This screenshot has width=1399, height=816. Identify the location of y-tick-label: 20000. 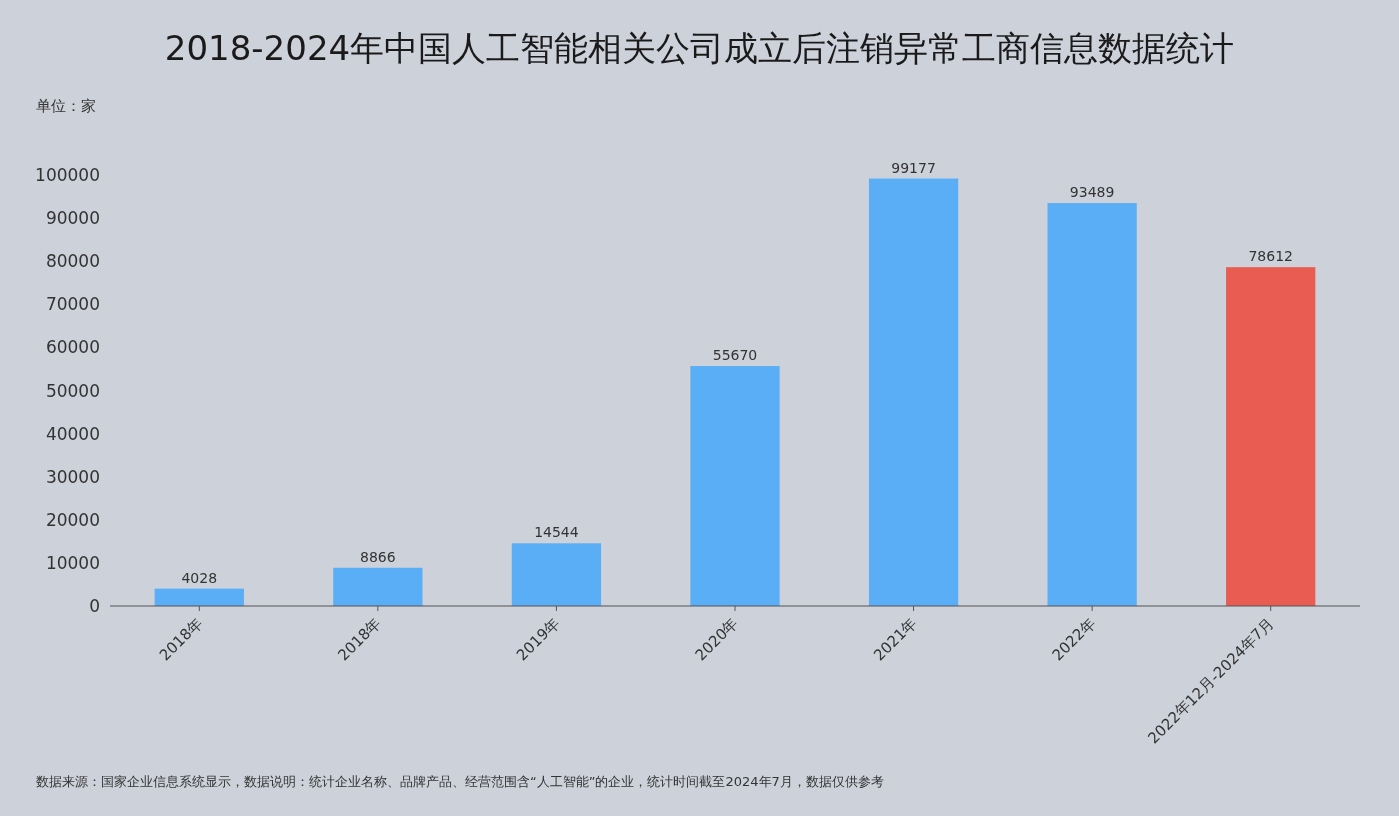
(72, 519).